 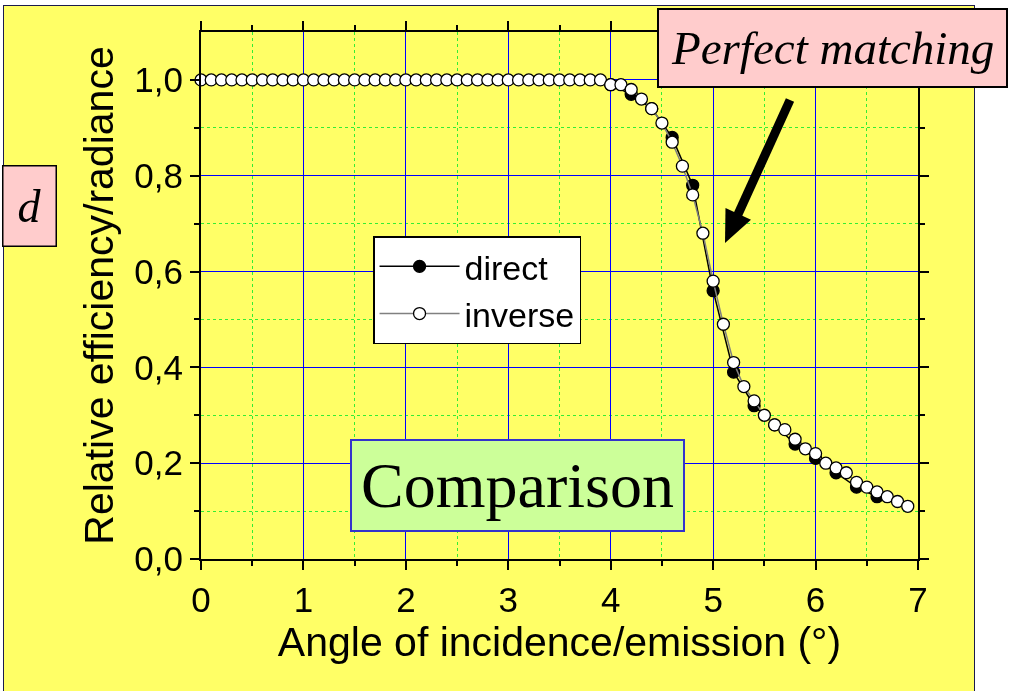 What do you see at coordinates (517, 485) in the screenshot?
I see `annotation: Comparison` at bounding box center [517, 485].